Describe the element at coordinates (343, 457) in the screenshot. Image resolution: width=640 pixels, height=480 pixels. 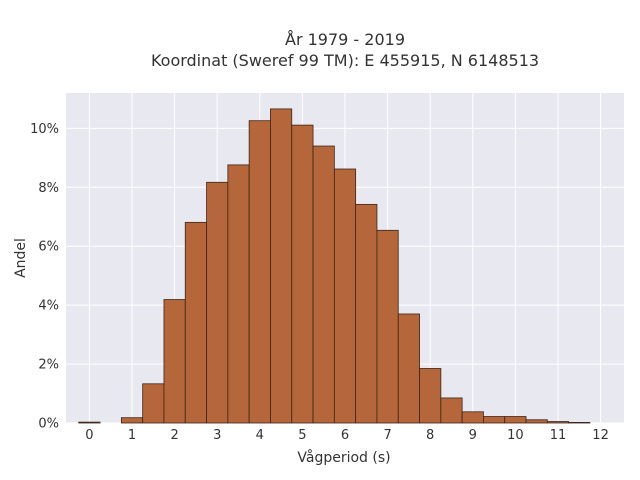
I see `x-axis-label: Vågperiod (s)` at that location.